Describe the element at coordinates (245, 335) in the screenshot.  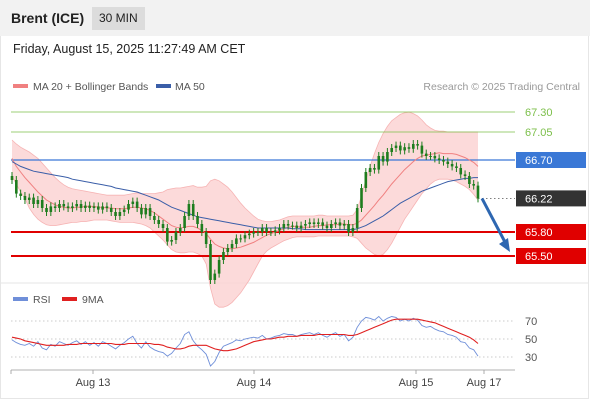
I see `rsi-9ma-line` at that location.